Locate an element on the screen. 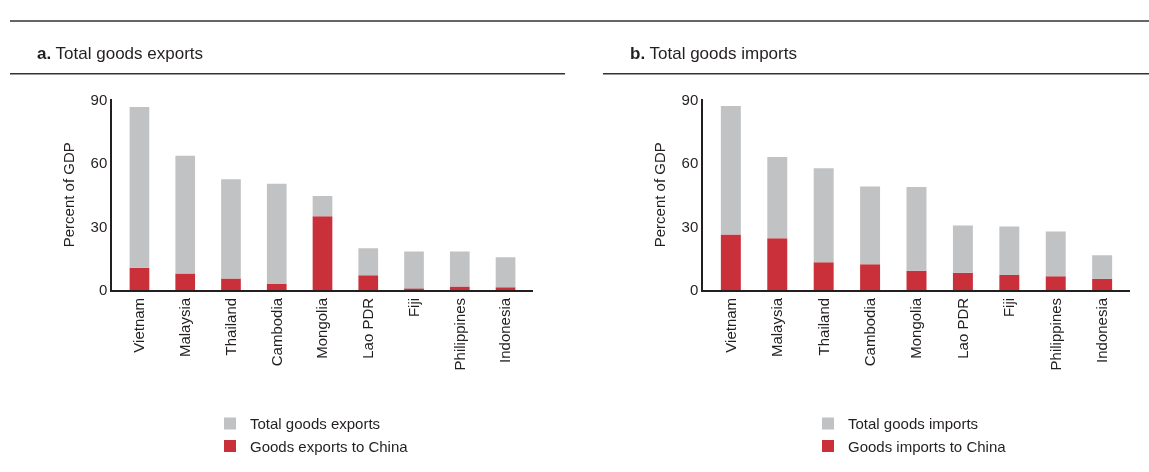 The height and width of the screenshot is (472, 1149). legend-label: Goods imports to China is located at coordinates (927, 446).